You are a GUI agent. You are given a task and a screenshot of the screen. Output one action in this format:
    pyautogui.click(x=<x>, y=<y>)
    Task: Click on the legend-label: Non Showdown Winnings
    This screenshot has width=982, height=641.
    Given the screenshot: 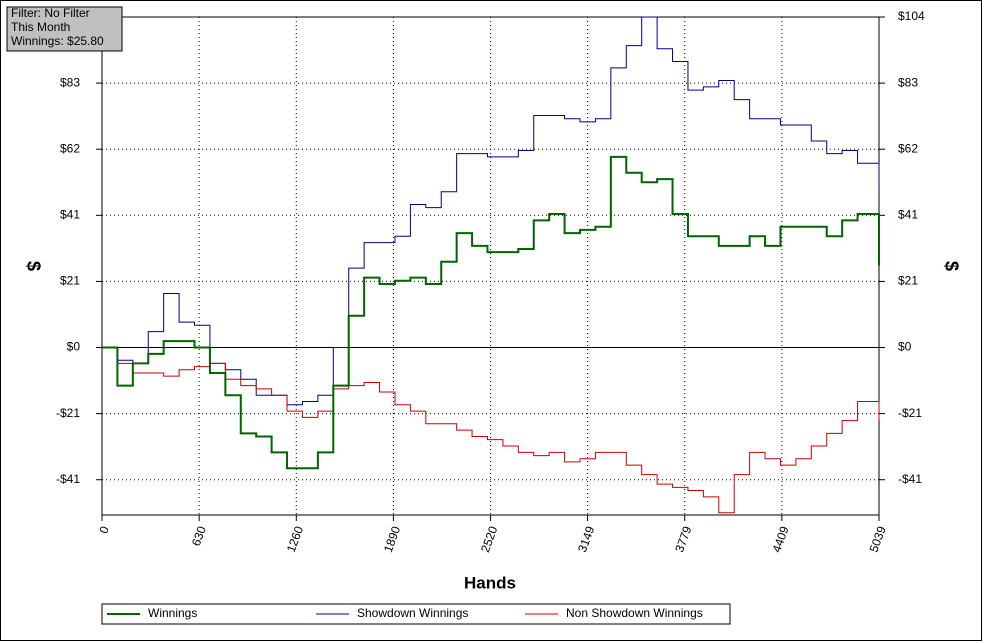 What is the action you would take?
    pyautogui.click(x=634, y=613)
    